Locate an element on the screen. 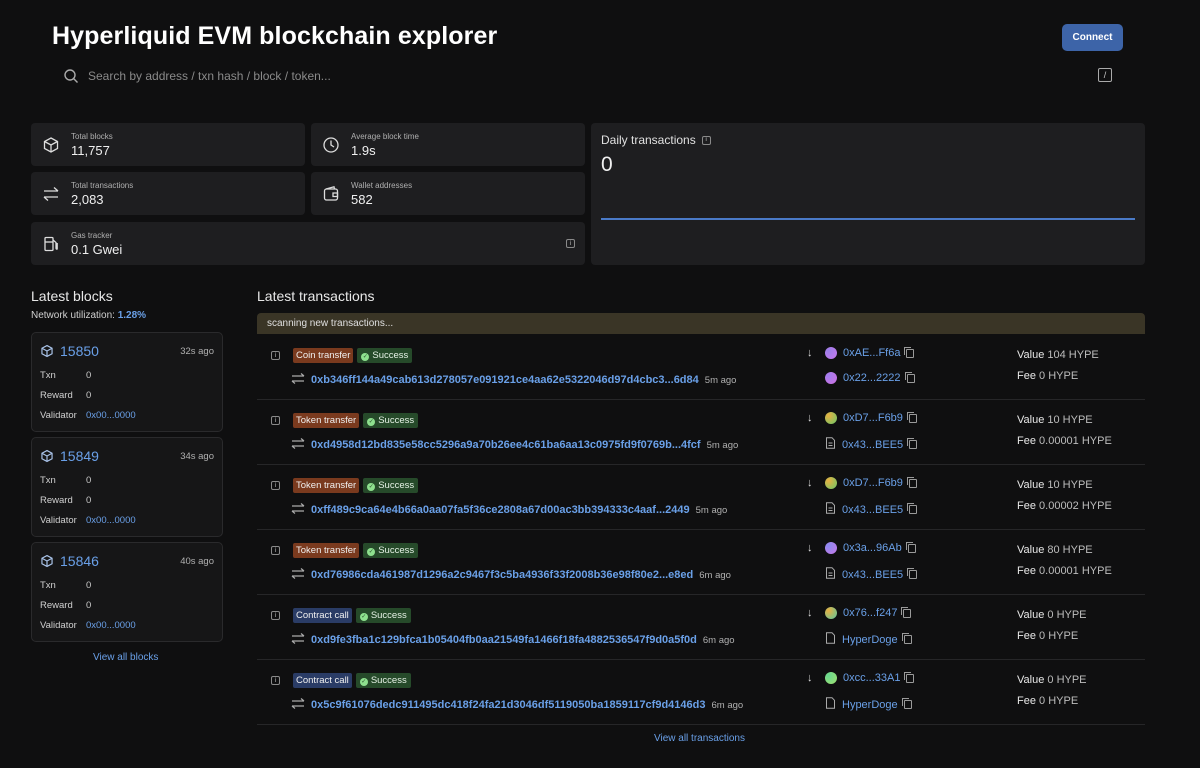  search-input is located at coordinates (568, 76).